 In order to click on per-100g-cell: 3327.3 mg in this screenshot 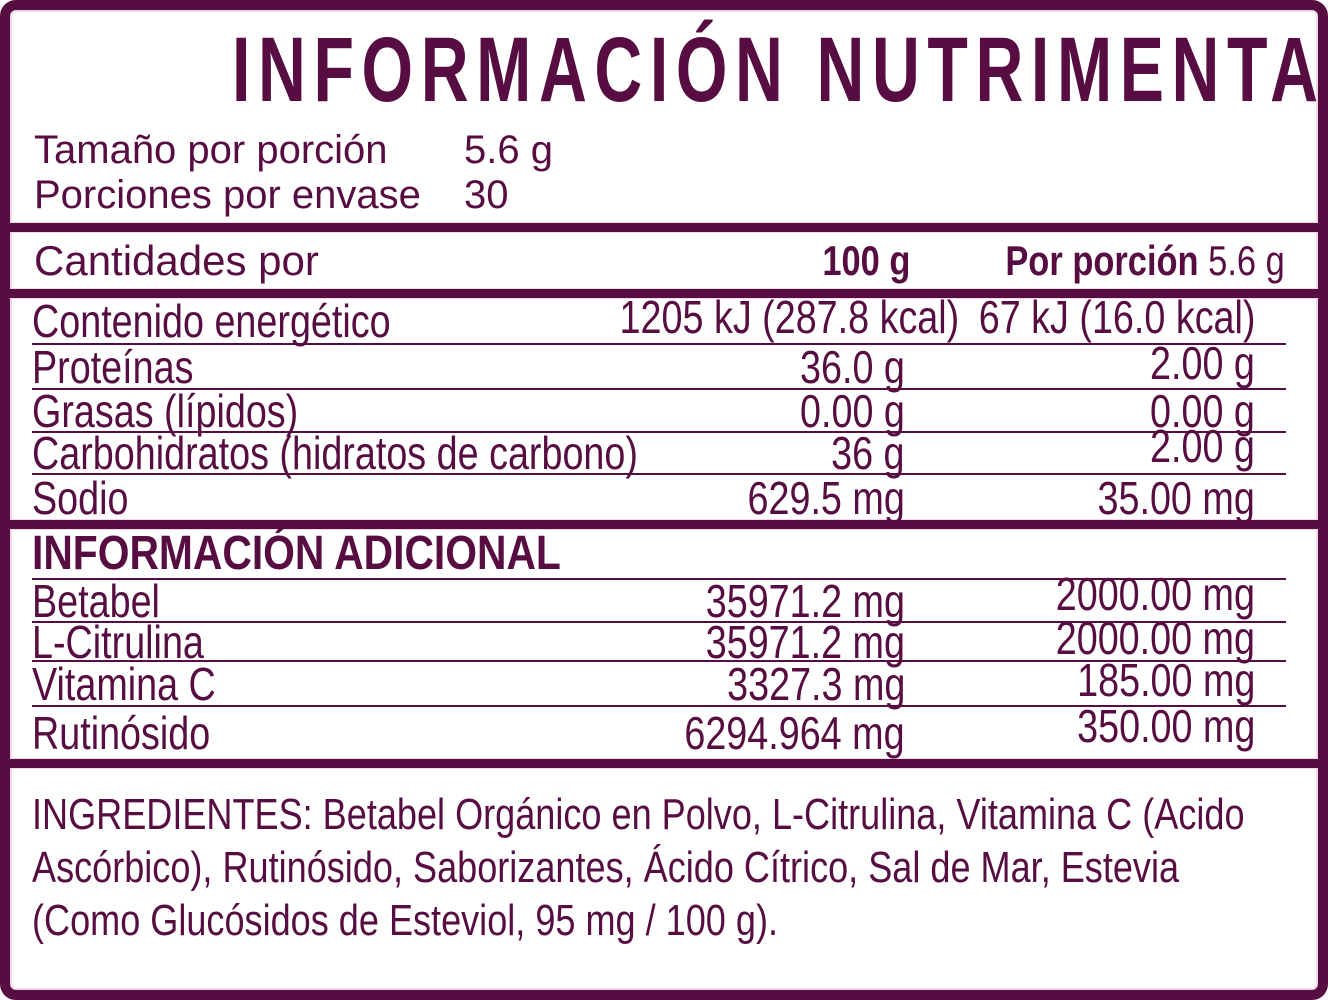, I will do `click(725, 684)`.